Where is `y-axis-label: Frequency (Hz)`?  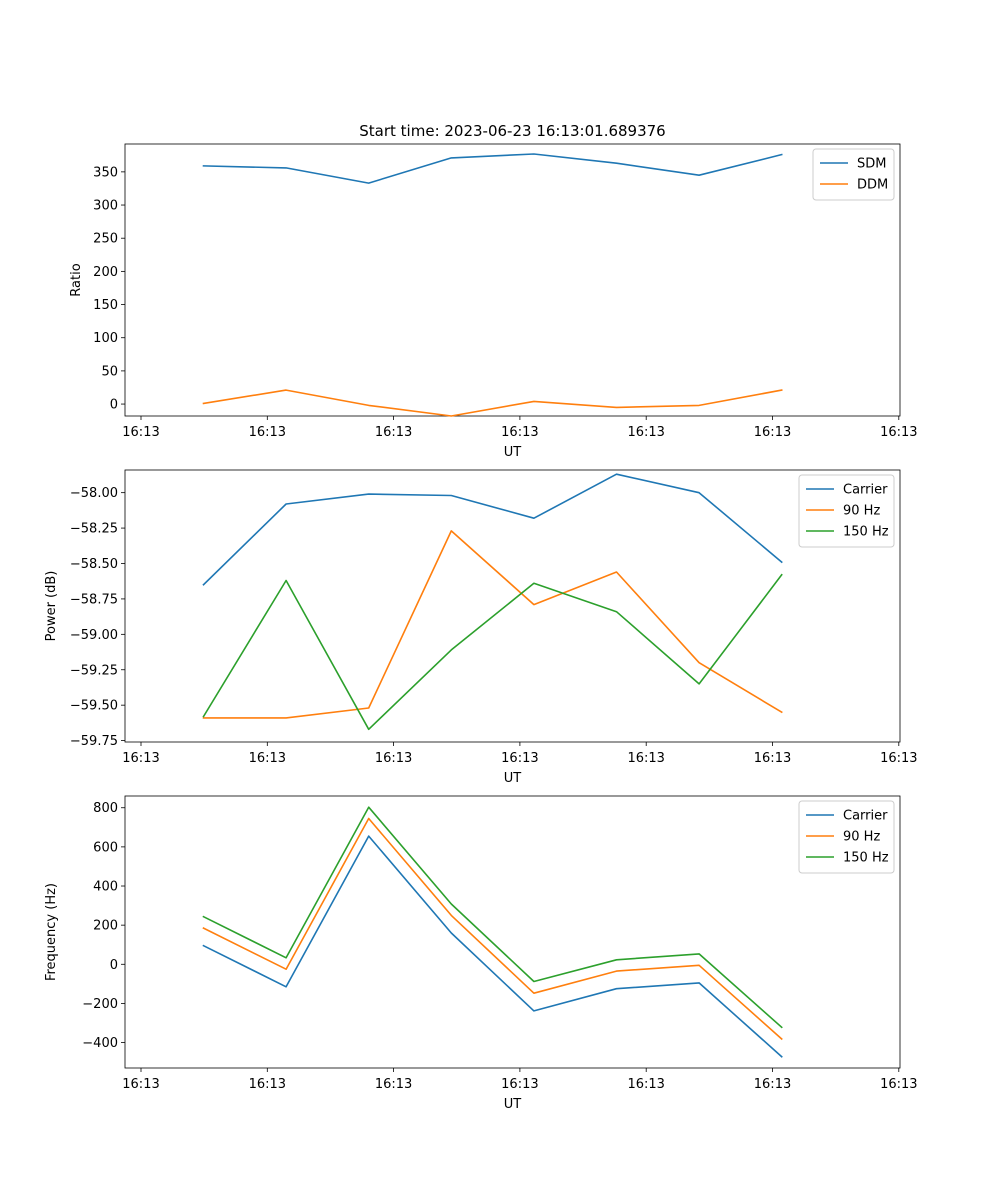 y-axis-label: Frequency (Hz) is located at coordinates (51, 932).